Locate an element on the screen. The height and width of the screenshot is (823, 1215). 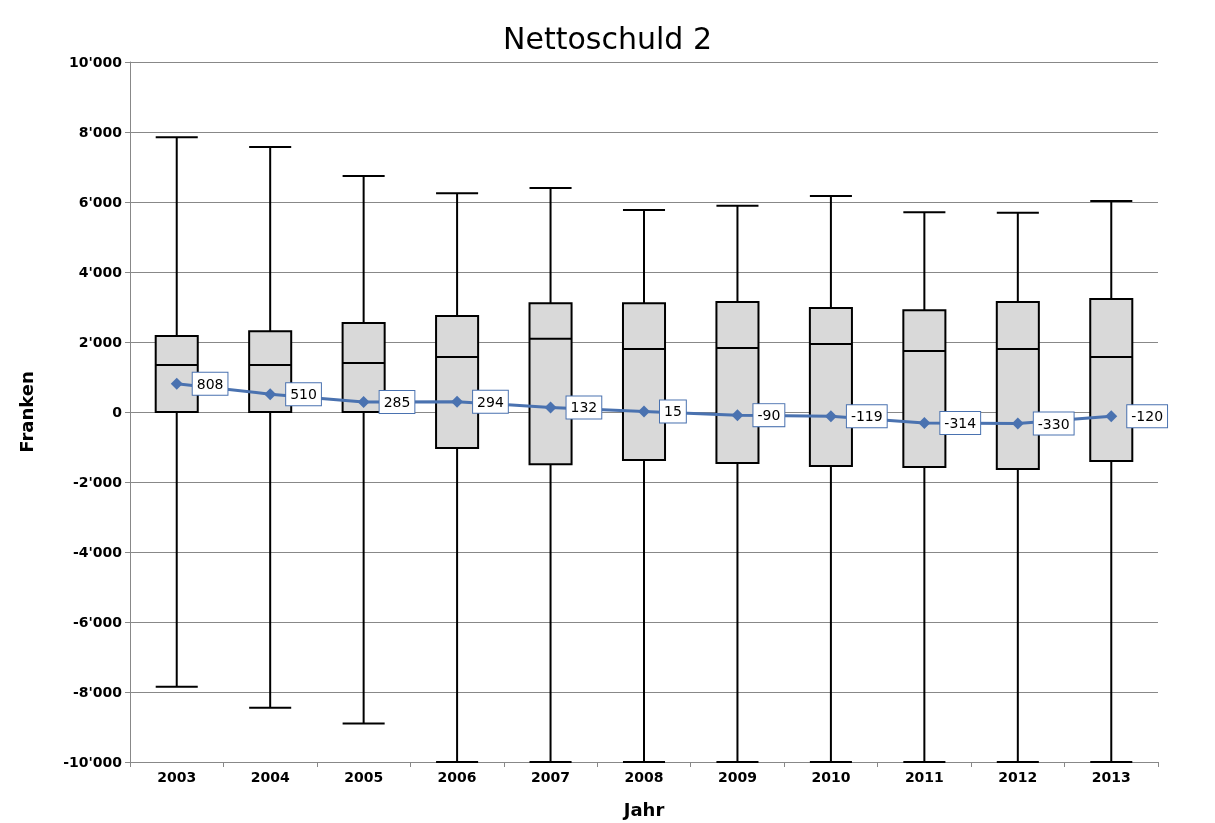
data-label: -120 is located at coordinates (1147, 416).